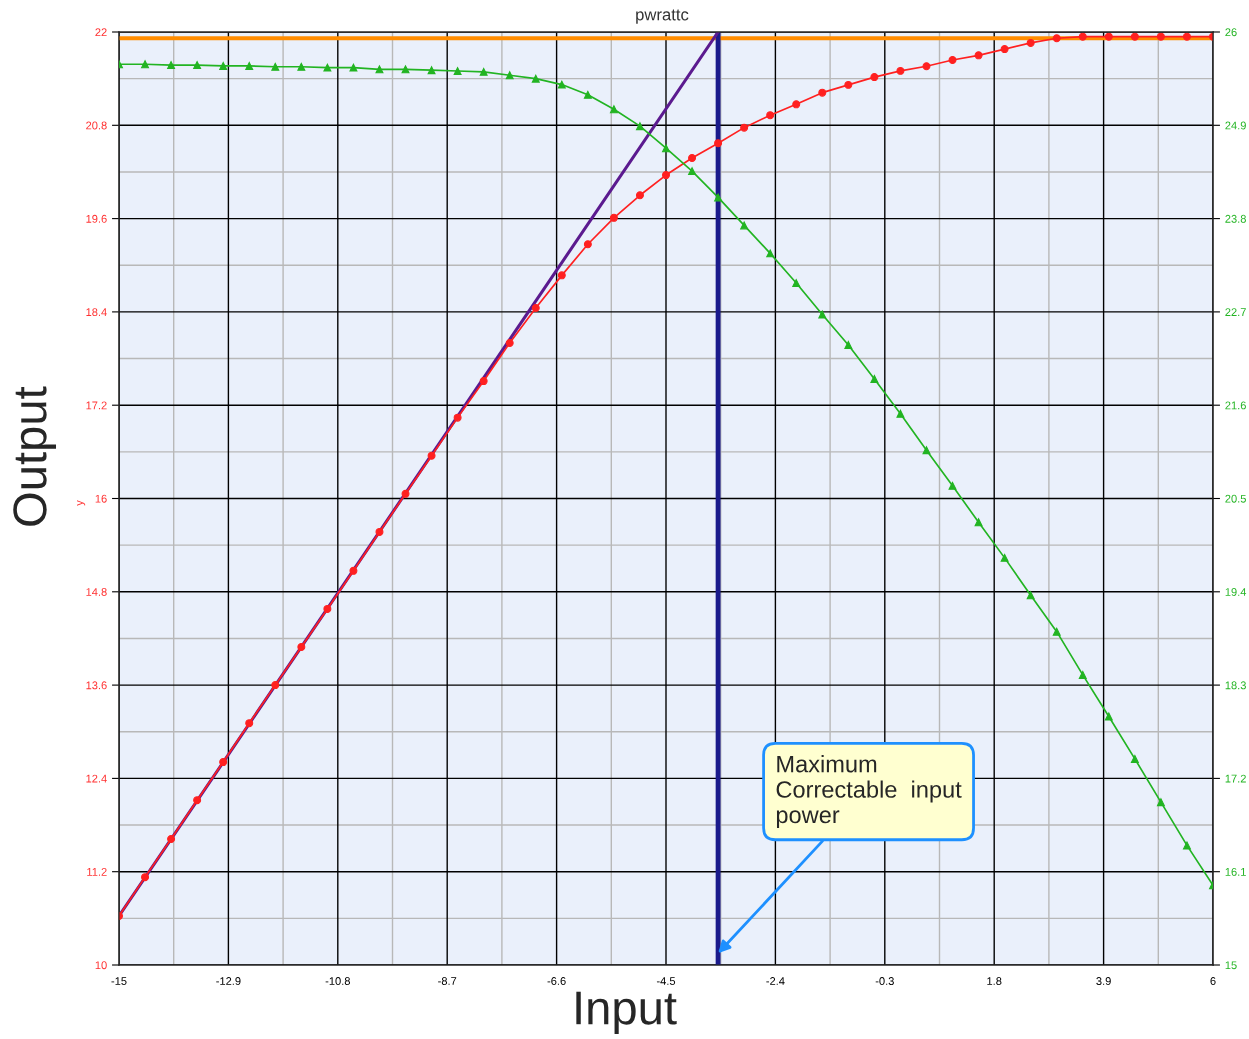 This screenshot has height=1039, width=1249. Describe the element at coordinates (775, 981) in the screenshot. I see `x-tick-label: -2.4` at that location.